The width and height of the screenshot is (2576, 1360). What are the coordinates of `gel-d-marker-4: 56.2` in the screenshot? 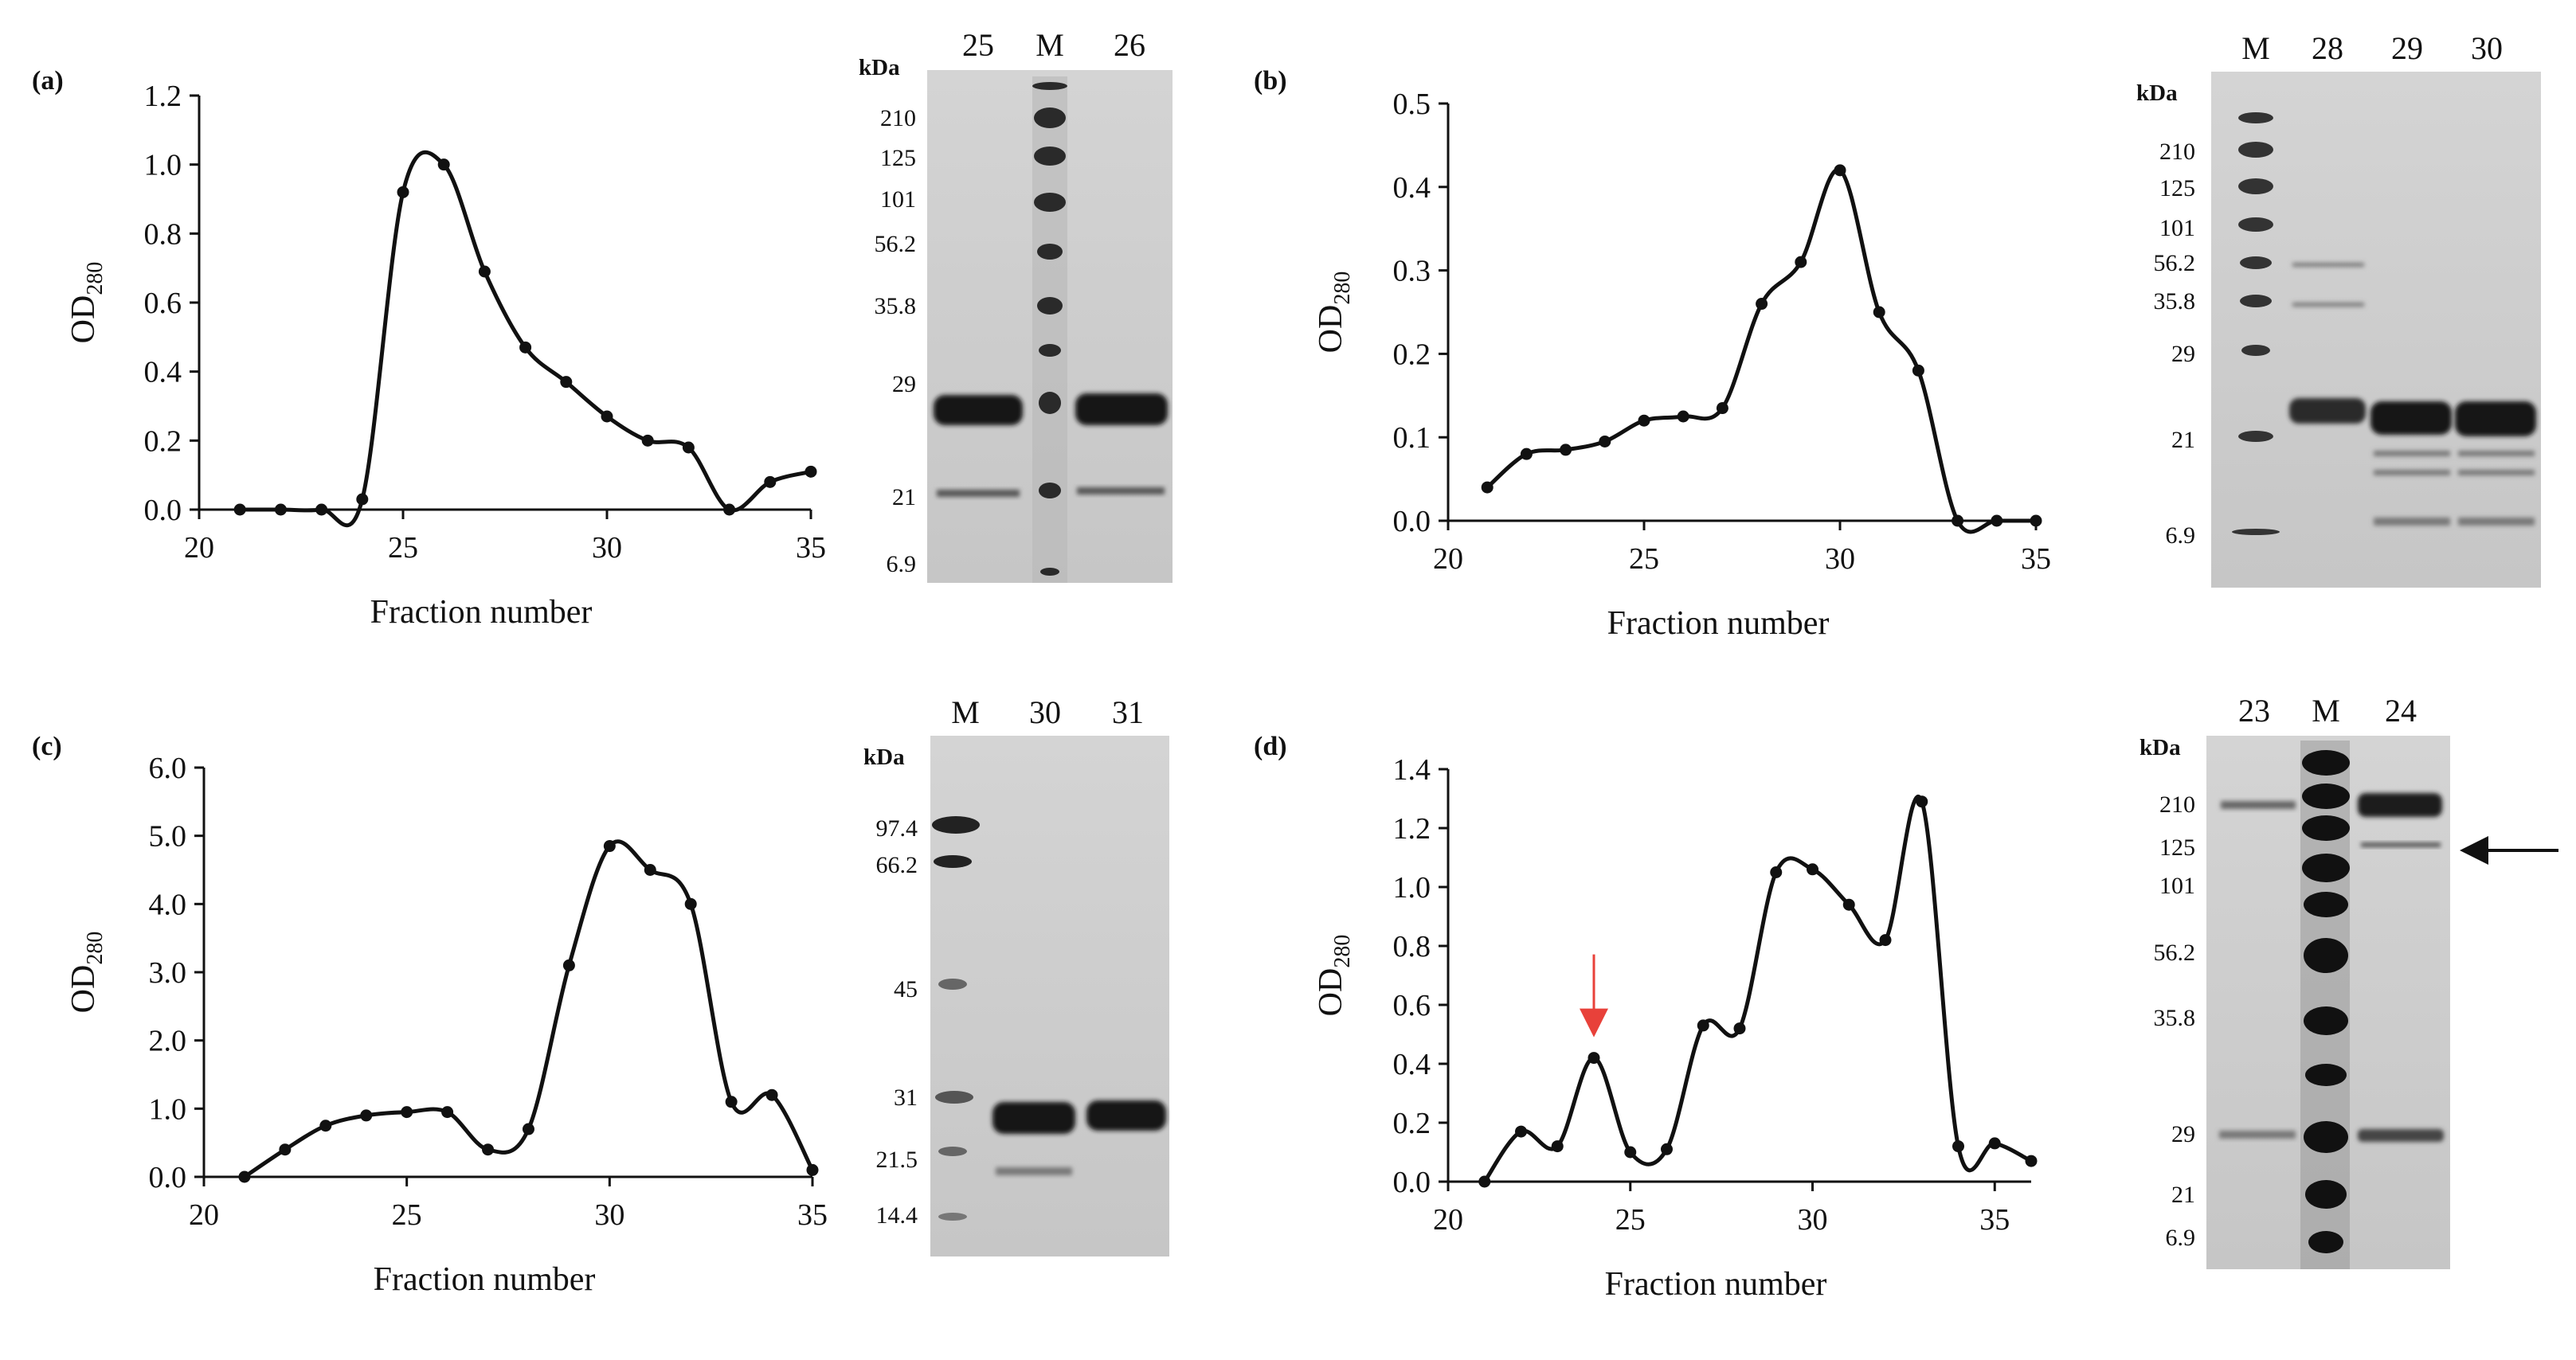 It's located at (2175, 953).